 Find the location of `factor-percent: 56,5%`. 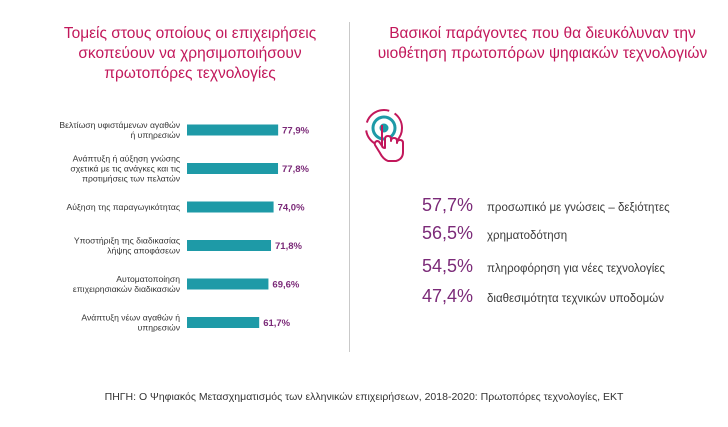

factor-percent: 56,5% is located at coordinates (448, 233).